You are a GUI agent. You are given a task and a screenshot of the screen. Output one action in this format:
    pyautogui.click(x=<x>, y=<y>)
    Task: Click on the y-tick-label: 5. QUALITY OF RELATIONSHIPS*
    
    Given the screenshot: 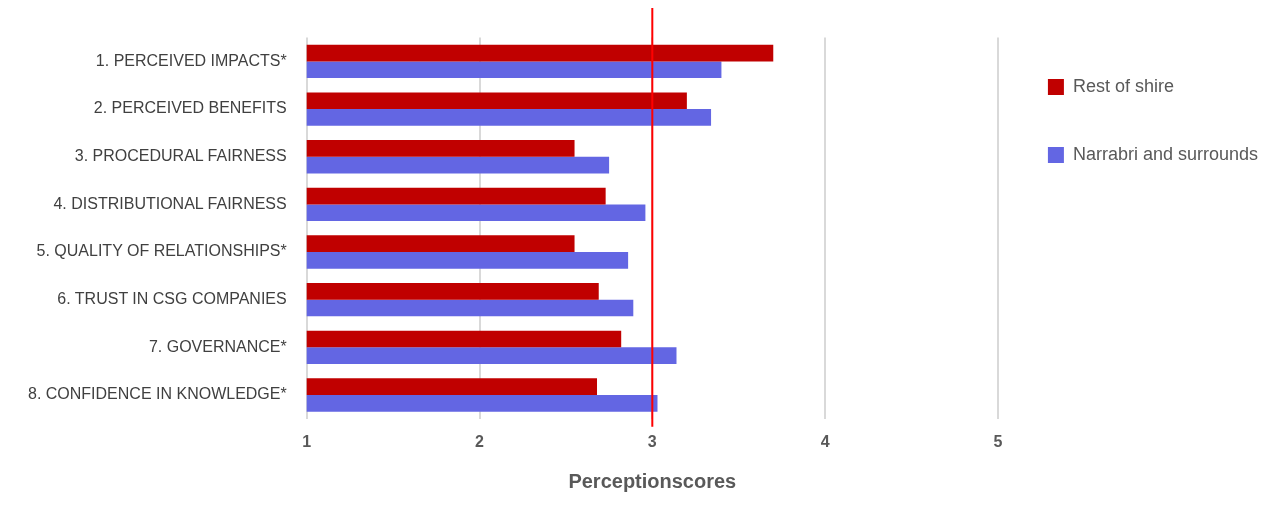 What is the action you would take?
    pyautogui.click(x=161, y=251)
    